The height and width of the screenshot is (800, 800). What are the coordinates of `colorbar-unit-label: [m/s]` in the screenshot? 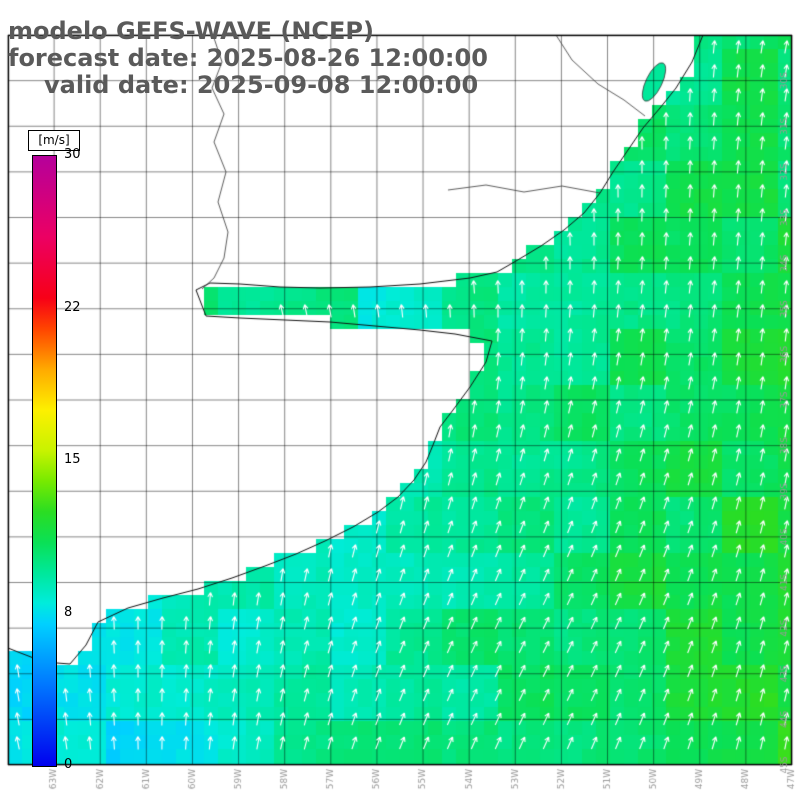 It's located at (54, 140).